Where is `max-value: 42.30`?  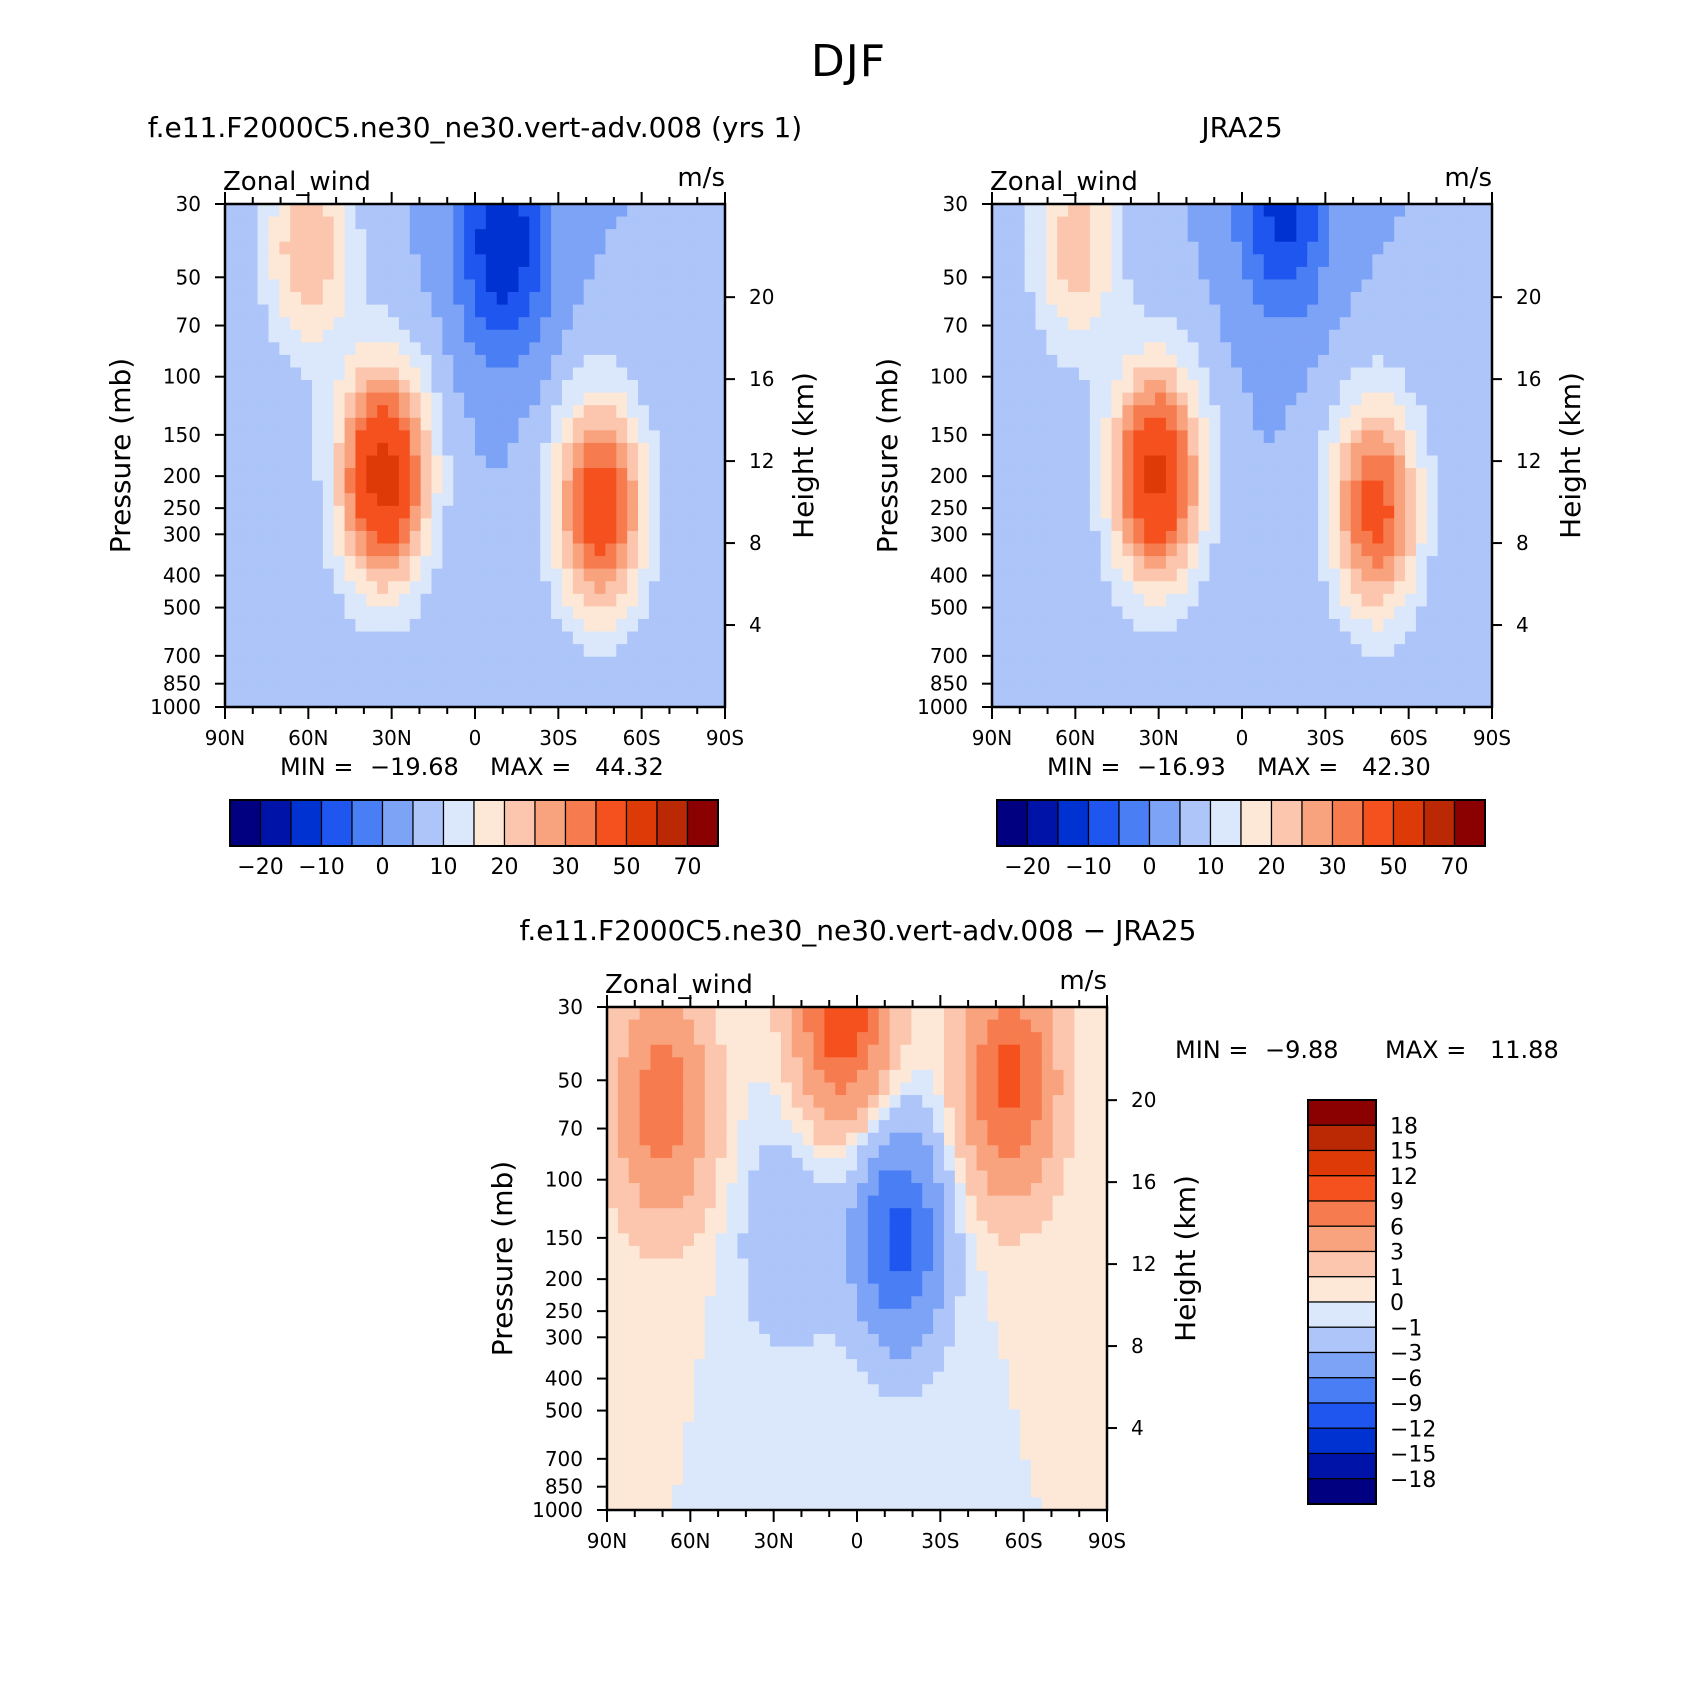 max-value: 42.30 is located at coordinates (1396, 767).